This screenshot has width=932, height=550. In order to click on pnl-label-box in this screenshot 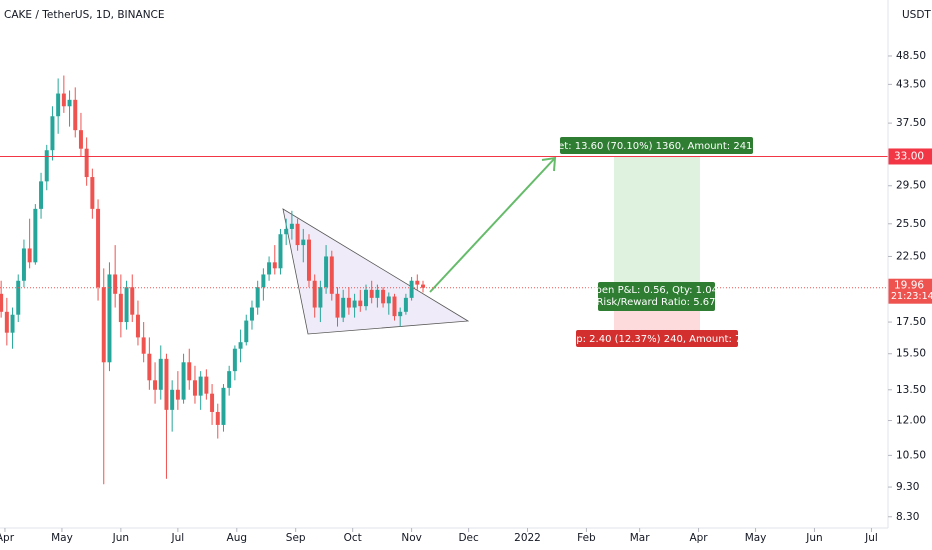, I will do `click(656, 296)`.